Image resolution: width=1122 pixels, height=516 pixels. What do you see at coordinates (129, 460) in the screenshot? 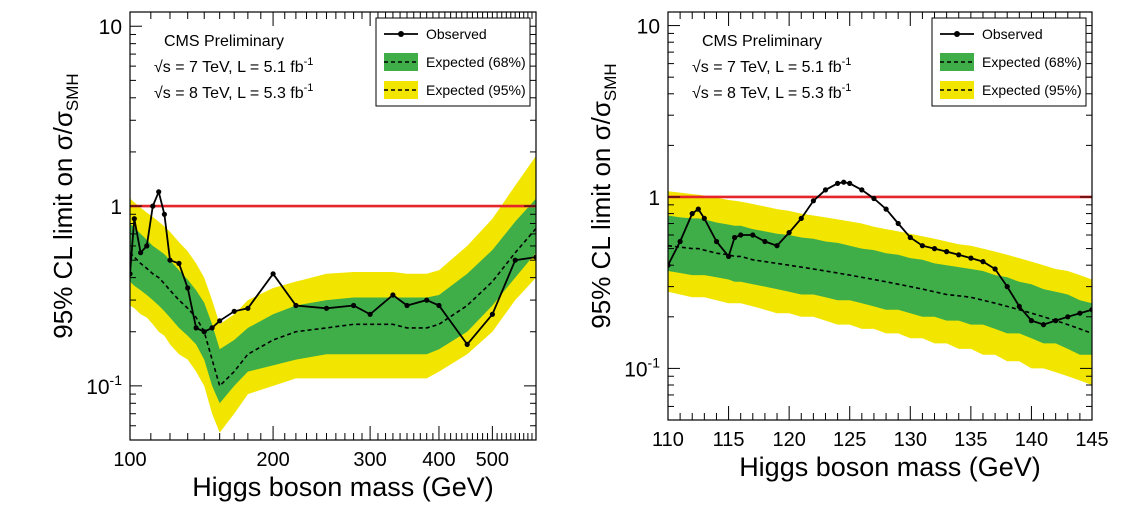
I see `x-tick-label: 100` at bounding box center [129, 460].